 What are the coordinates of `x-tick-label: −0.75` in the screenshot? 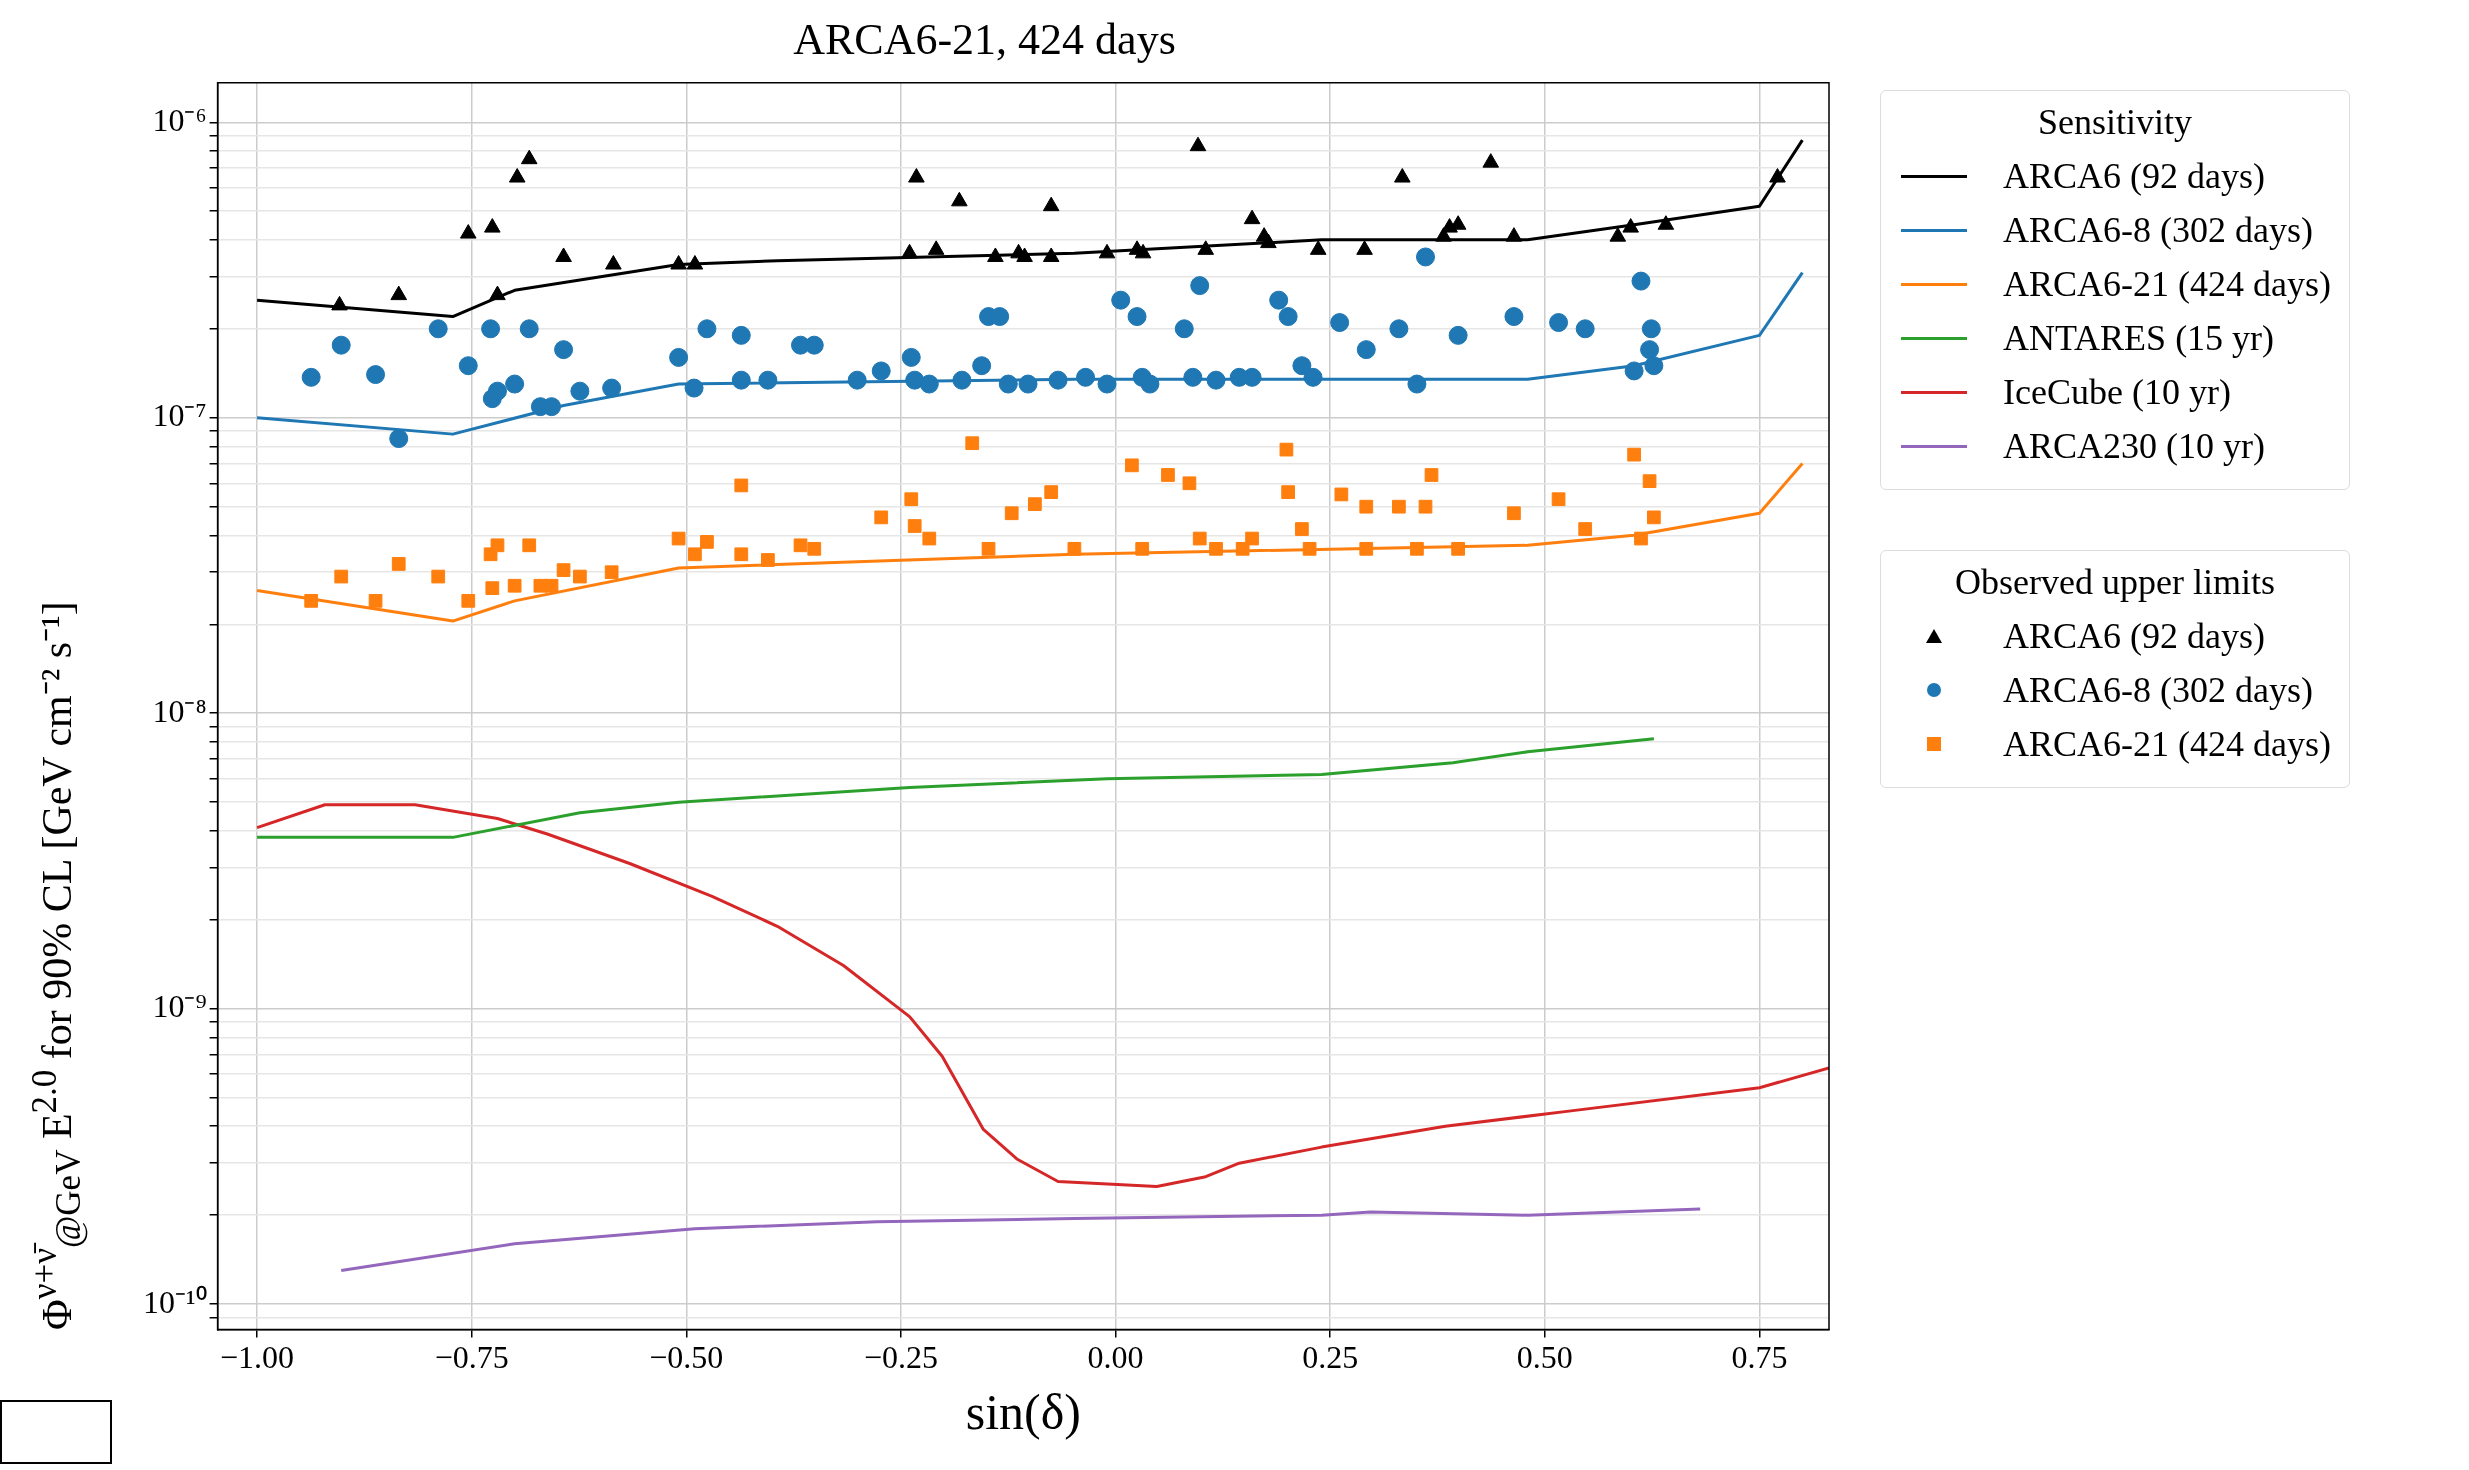 It's located at (471, 1357).